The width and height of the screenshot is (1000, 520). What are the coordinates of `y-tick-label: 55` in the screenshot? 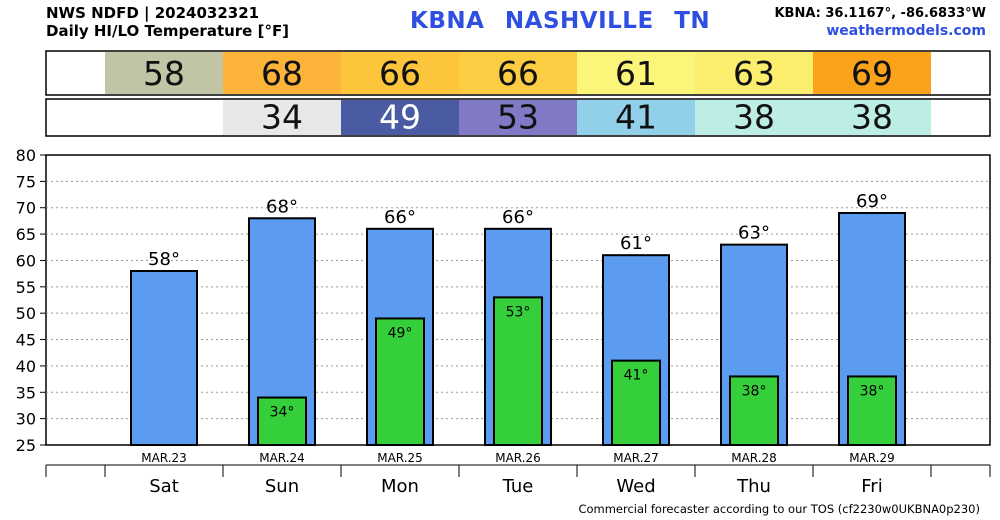 It's located at (26, 287).